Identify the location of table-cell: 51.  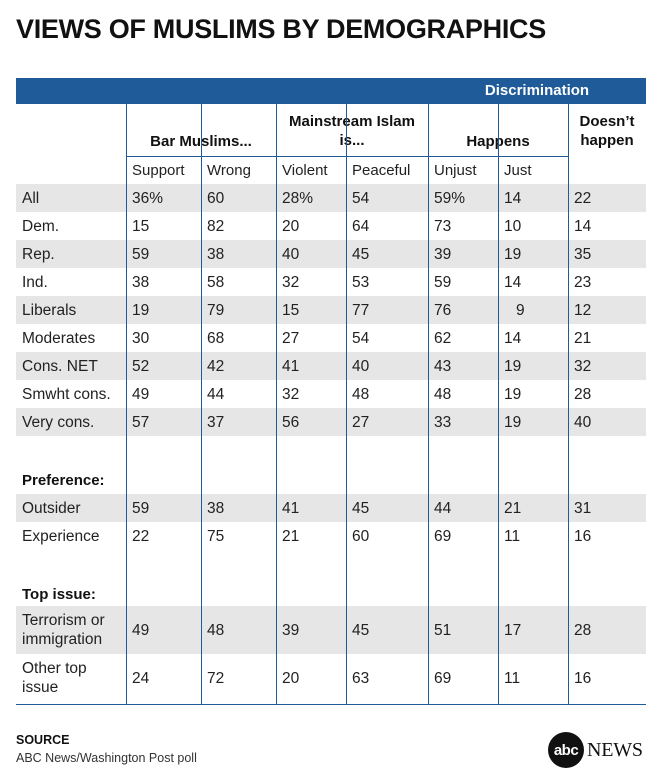
(443, 630).